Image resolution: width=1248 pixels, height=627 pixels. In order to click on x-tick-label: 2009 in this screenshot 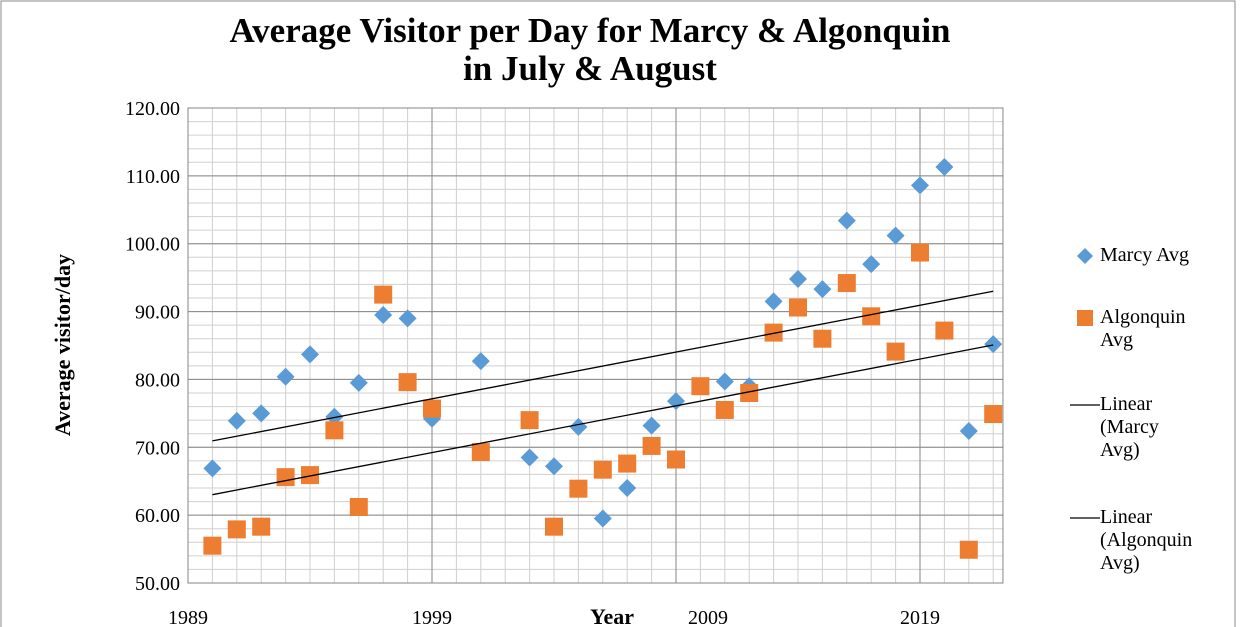, I will do `click(708, 617)`.